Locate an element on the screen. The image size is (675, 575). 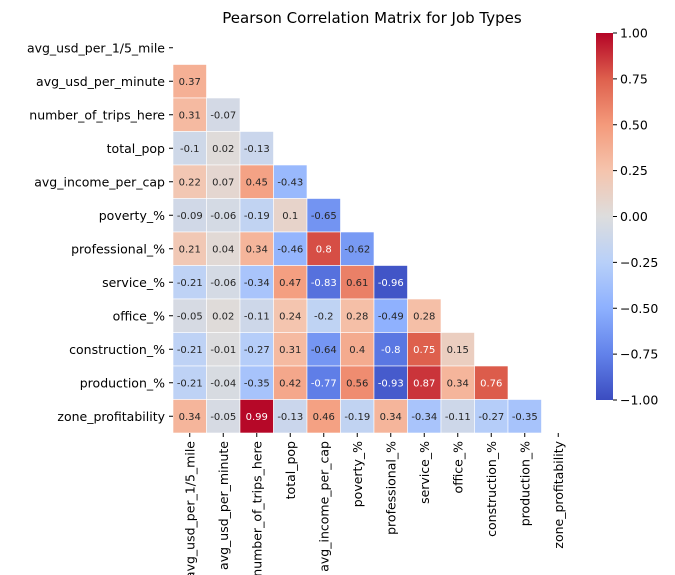
cell-value-label: -0.1 is located at coordinates (190, 149).